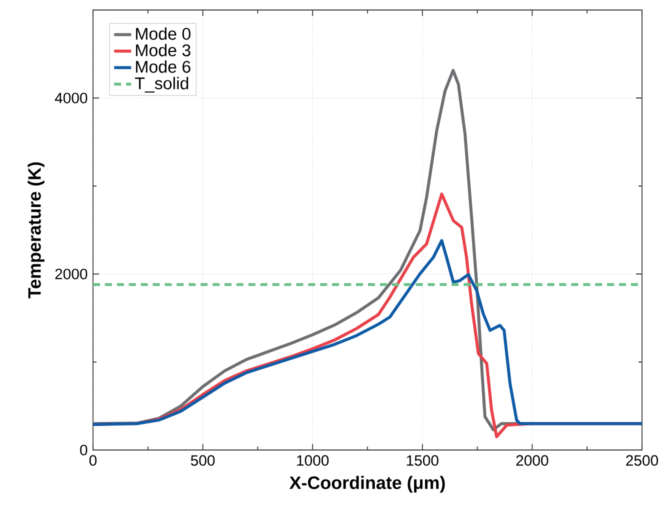  I want to click on x-tick-label: 500, so click(202, 460).